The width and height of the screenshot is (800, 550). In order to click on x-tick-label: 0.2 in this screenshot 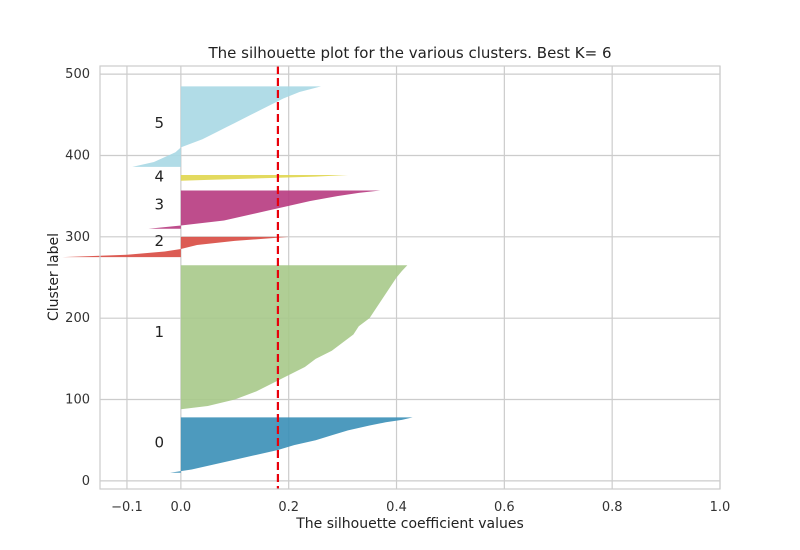, I will do `click(288, 507)`.